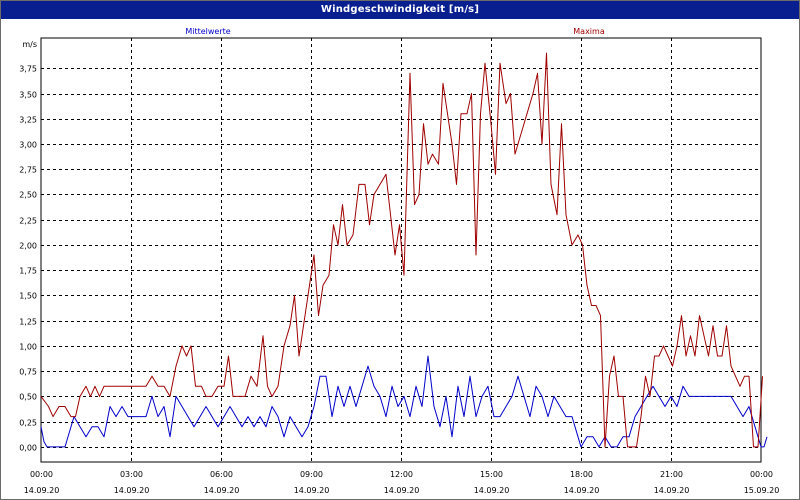  Describe the element at coordinates (131, 474) in the screenshot. I see `x-tick-time: 03:00` at that location.